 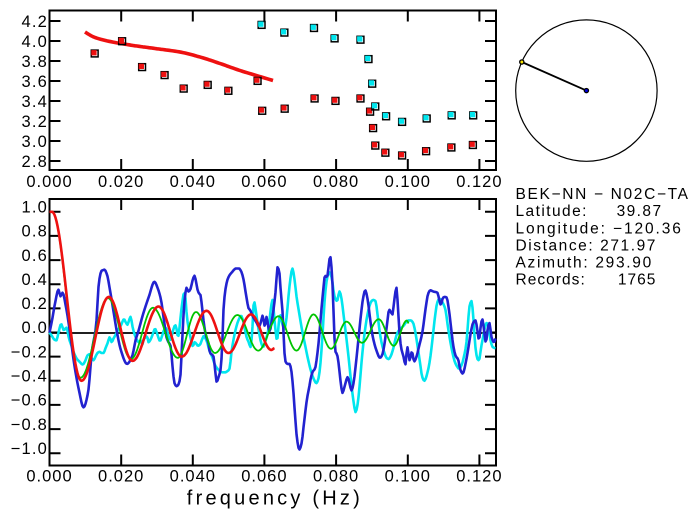 What do you see at coordinates (29, 377) in the screenshot?
I see `svg-text: −0.4` at bounding box center [29, 377].